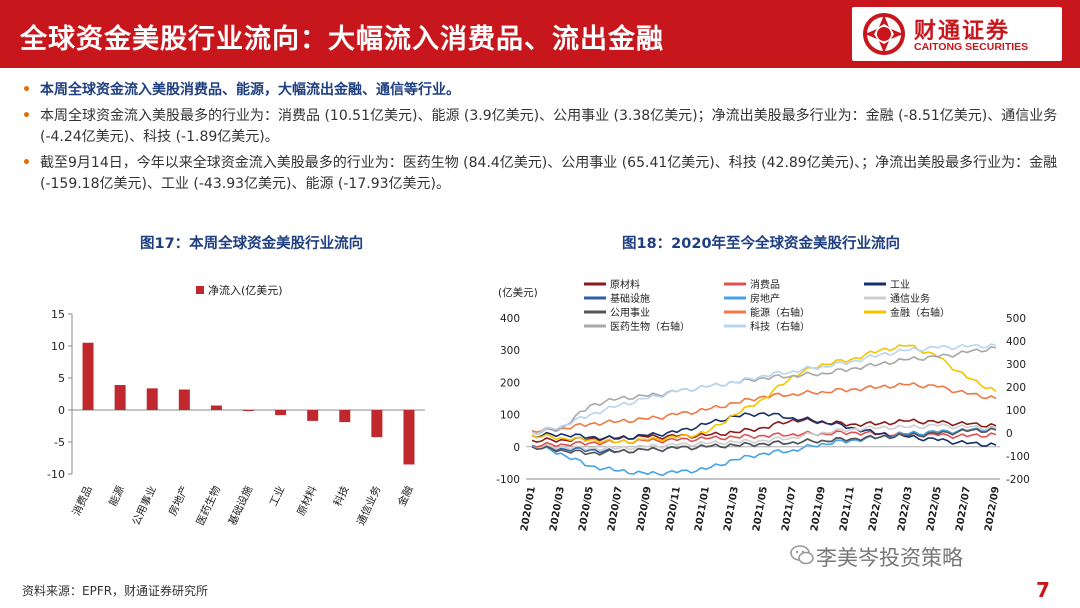  Describe the element at coordinates (630, 298) in the screenshot. I see `legend-label: 基础设施` at that location.